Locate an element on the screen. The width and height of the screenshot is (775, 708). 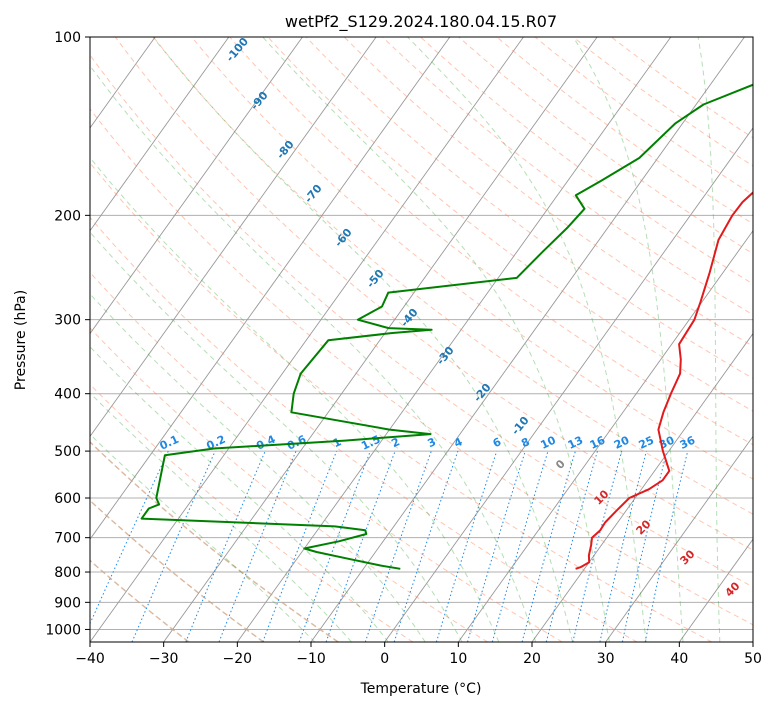
x-tick-label: 20 is located at coordinates (532, 659).